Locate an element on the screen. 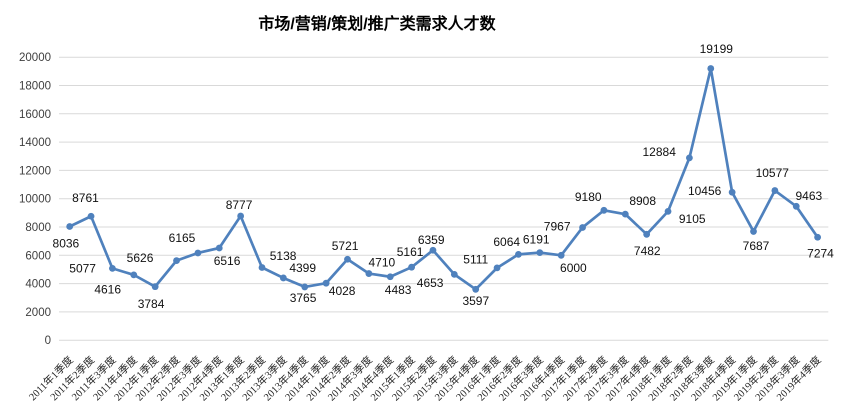 Image resolution: width=843 pixels, height=412 pixels. y-axis-tick-label: 10000 is located at coordinates (35, 200).